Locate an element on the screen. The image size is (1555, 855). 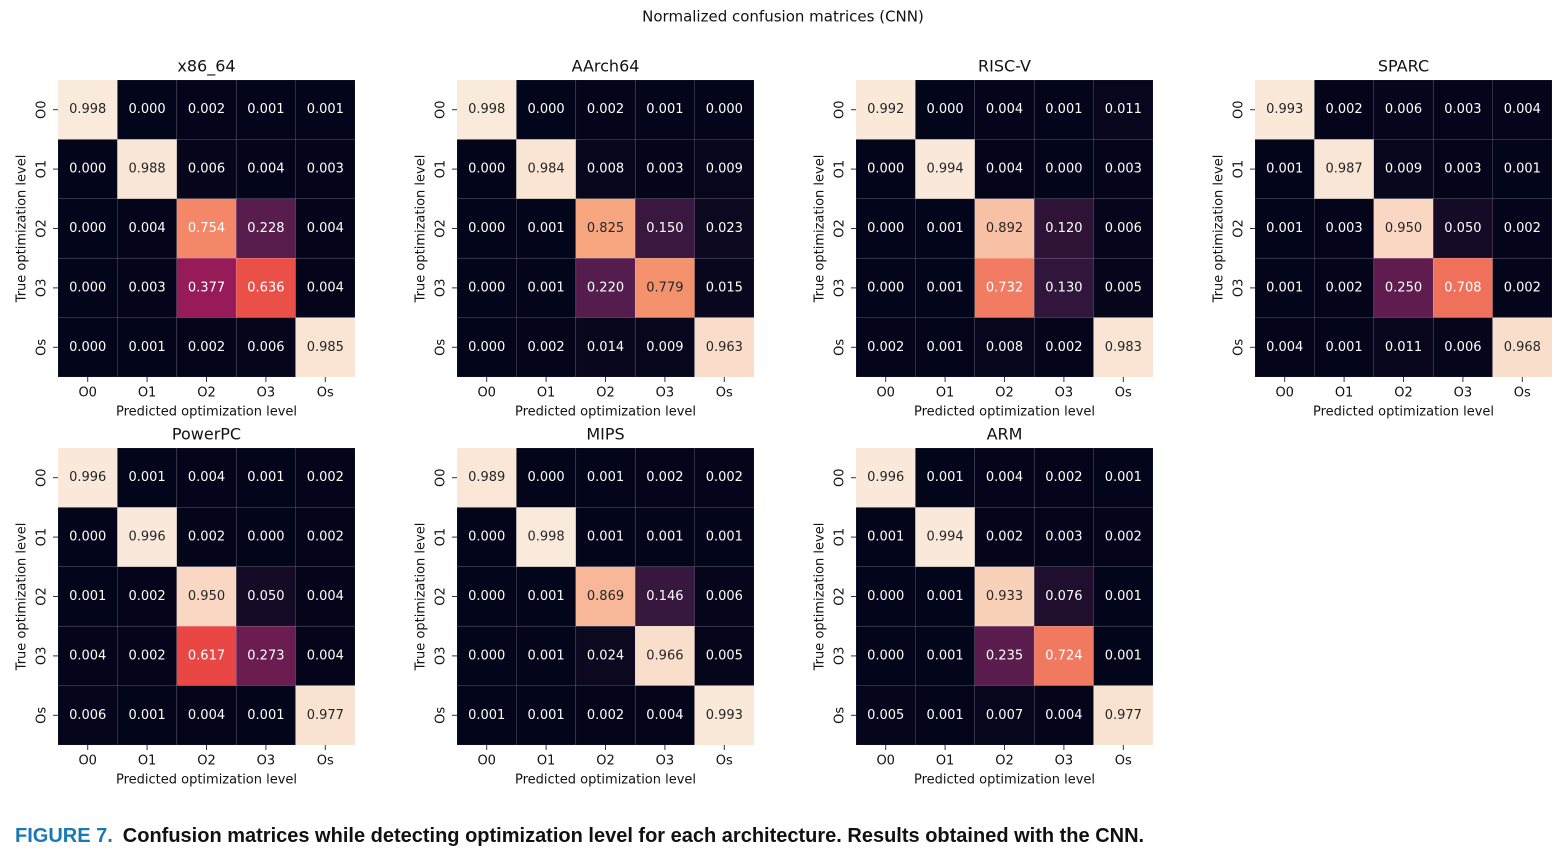
cell-label: 0.983 is located at coordinates (1123, 347).